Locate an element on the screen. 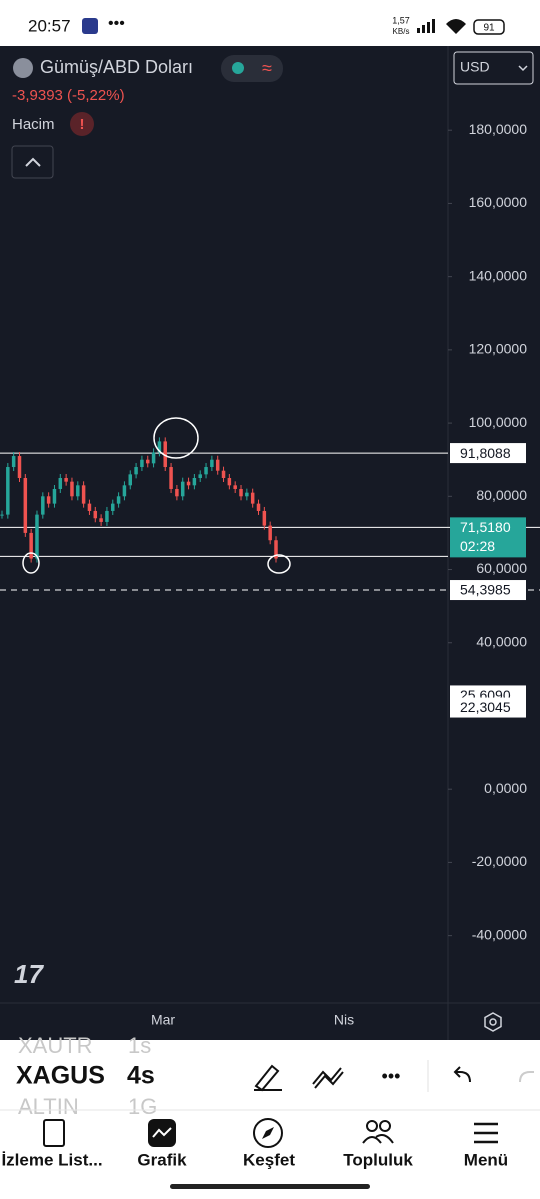  x-tick-label: Mar is located at coordinates (163, 1020).